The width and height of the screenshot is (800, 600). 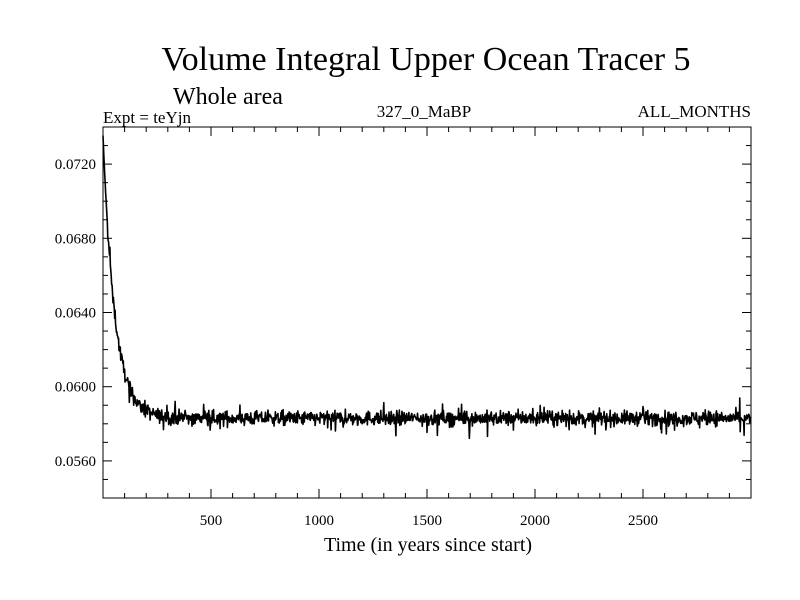 I want to click on y-tick-label: 0.0600, so click(x=75, y=388).